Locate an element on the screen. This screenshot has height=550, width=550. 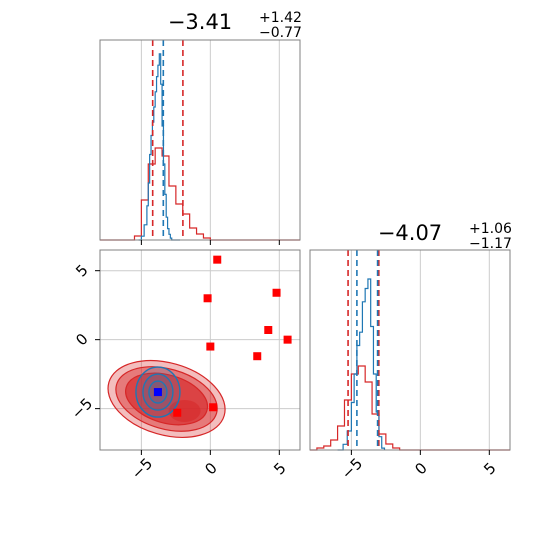
y-tick-label: 0 is located at coordinates (81, 339).